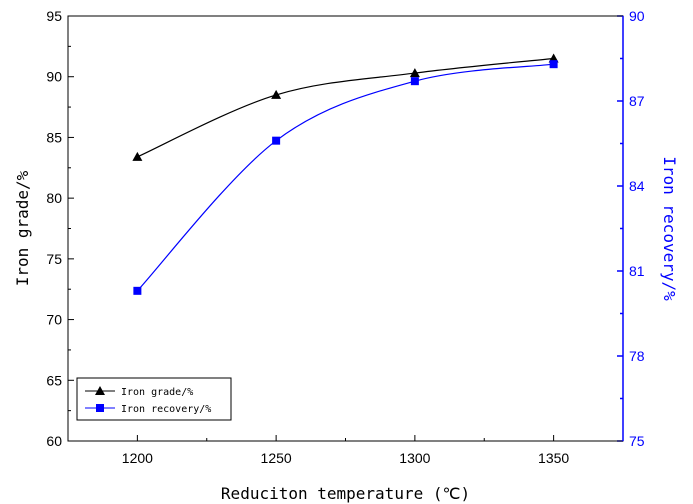 This screenshot has height=504, width=693. I want to click on legend-label-iron-recovery: Iron recovery/%, so click(166, 409).